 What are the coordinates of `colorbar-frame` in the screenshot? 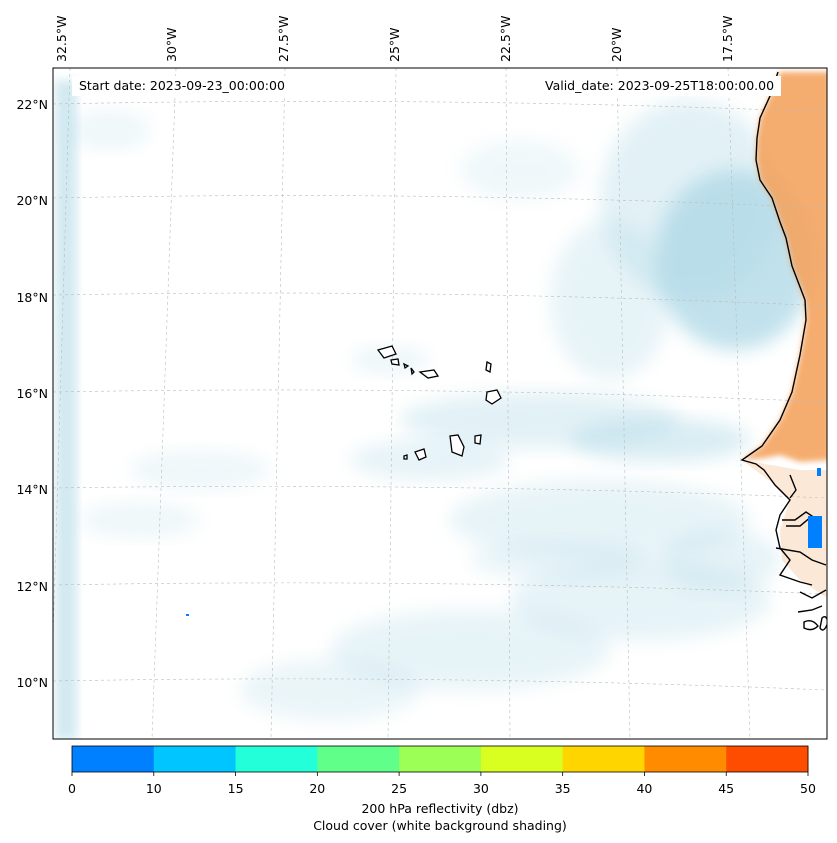 It's located at (440, 759).